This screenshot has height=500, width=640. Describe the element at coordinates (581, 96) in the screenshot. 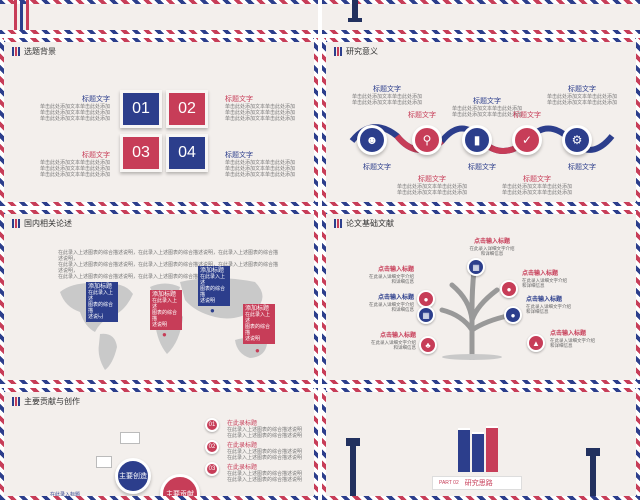

I see `label-top-5: 标题文字 单击此处添加文本单击此处添加 单击此处添加文本单击此处添加` at that location.